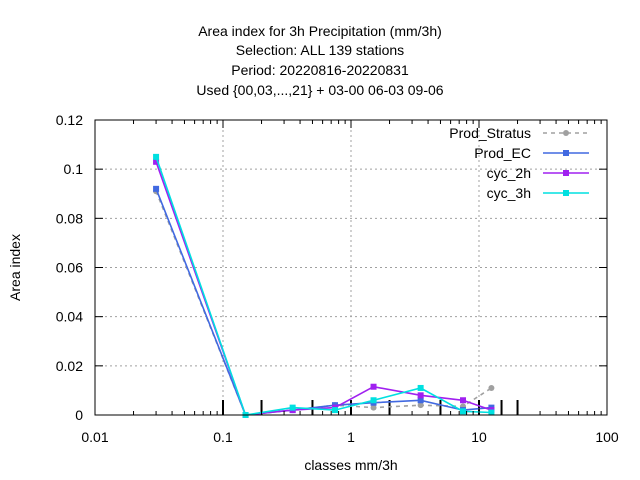  I want to click on y-tick-label: 0.08, so click(69, 218).